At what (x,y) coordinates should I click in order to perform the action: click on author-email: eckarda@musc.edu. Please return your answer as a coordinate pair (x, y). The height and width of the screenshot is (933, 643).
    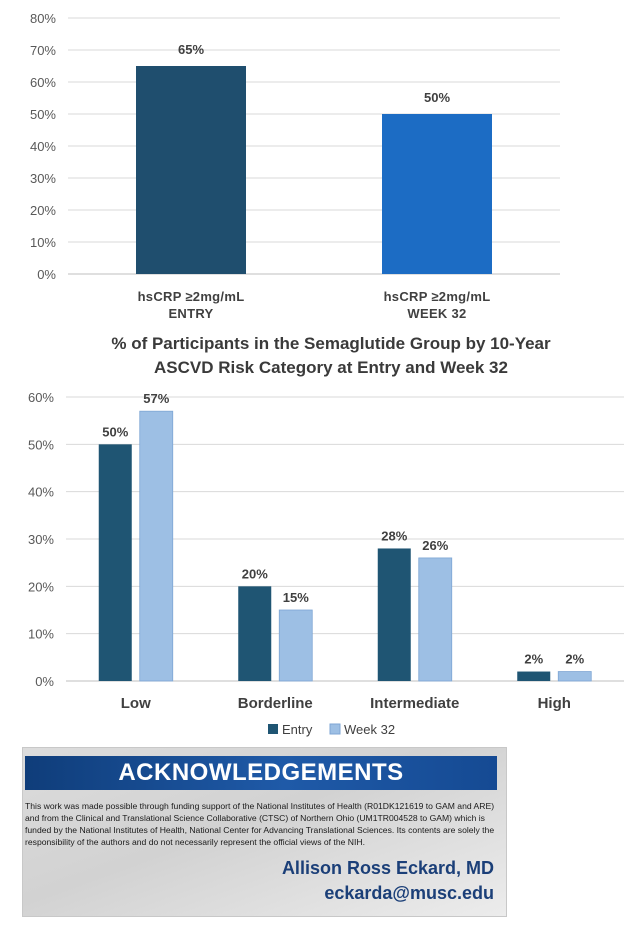
    Looking at the image, I should click on (409, 893).